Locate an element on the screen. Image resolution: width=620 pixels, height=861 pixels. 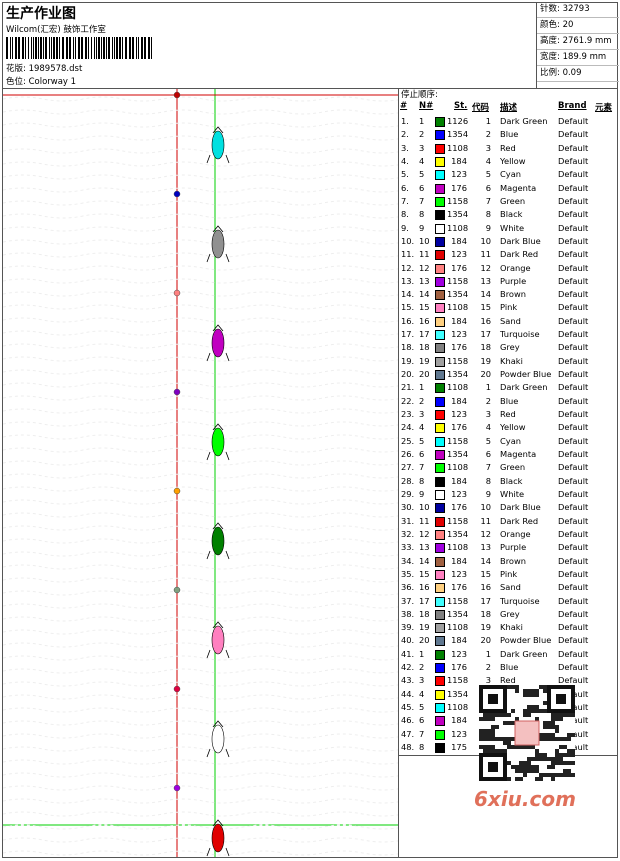
description: Sand is located at coordinates (510, 320).